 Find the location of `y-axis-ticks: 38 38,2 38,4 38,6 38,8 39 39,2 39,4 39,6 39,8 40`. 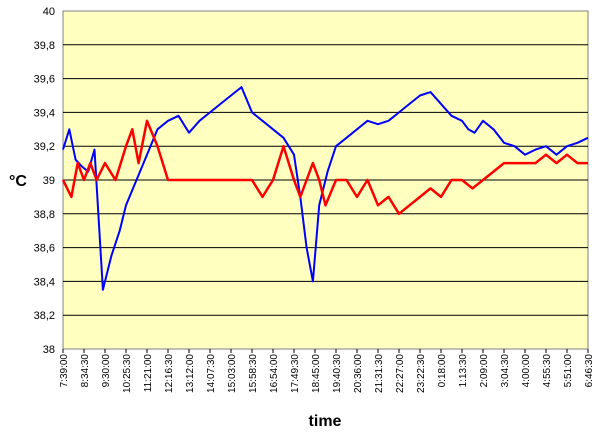

y-axis-ticks: 38 38,2 38,4 38,6 38,8 39 39,2 39,4 39,6 39,8 40 is located at coordinates (44, 181).